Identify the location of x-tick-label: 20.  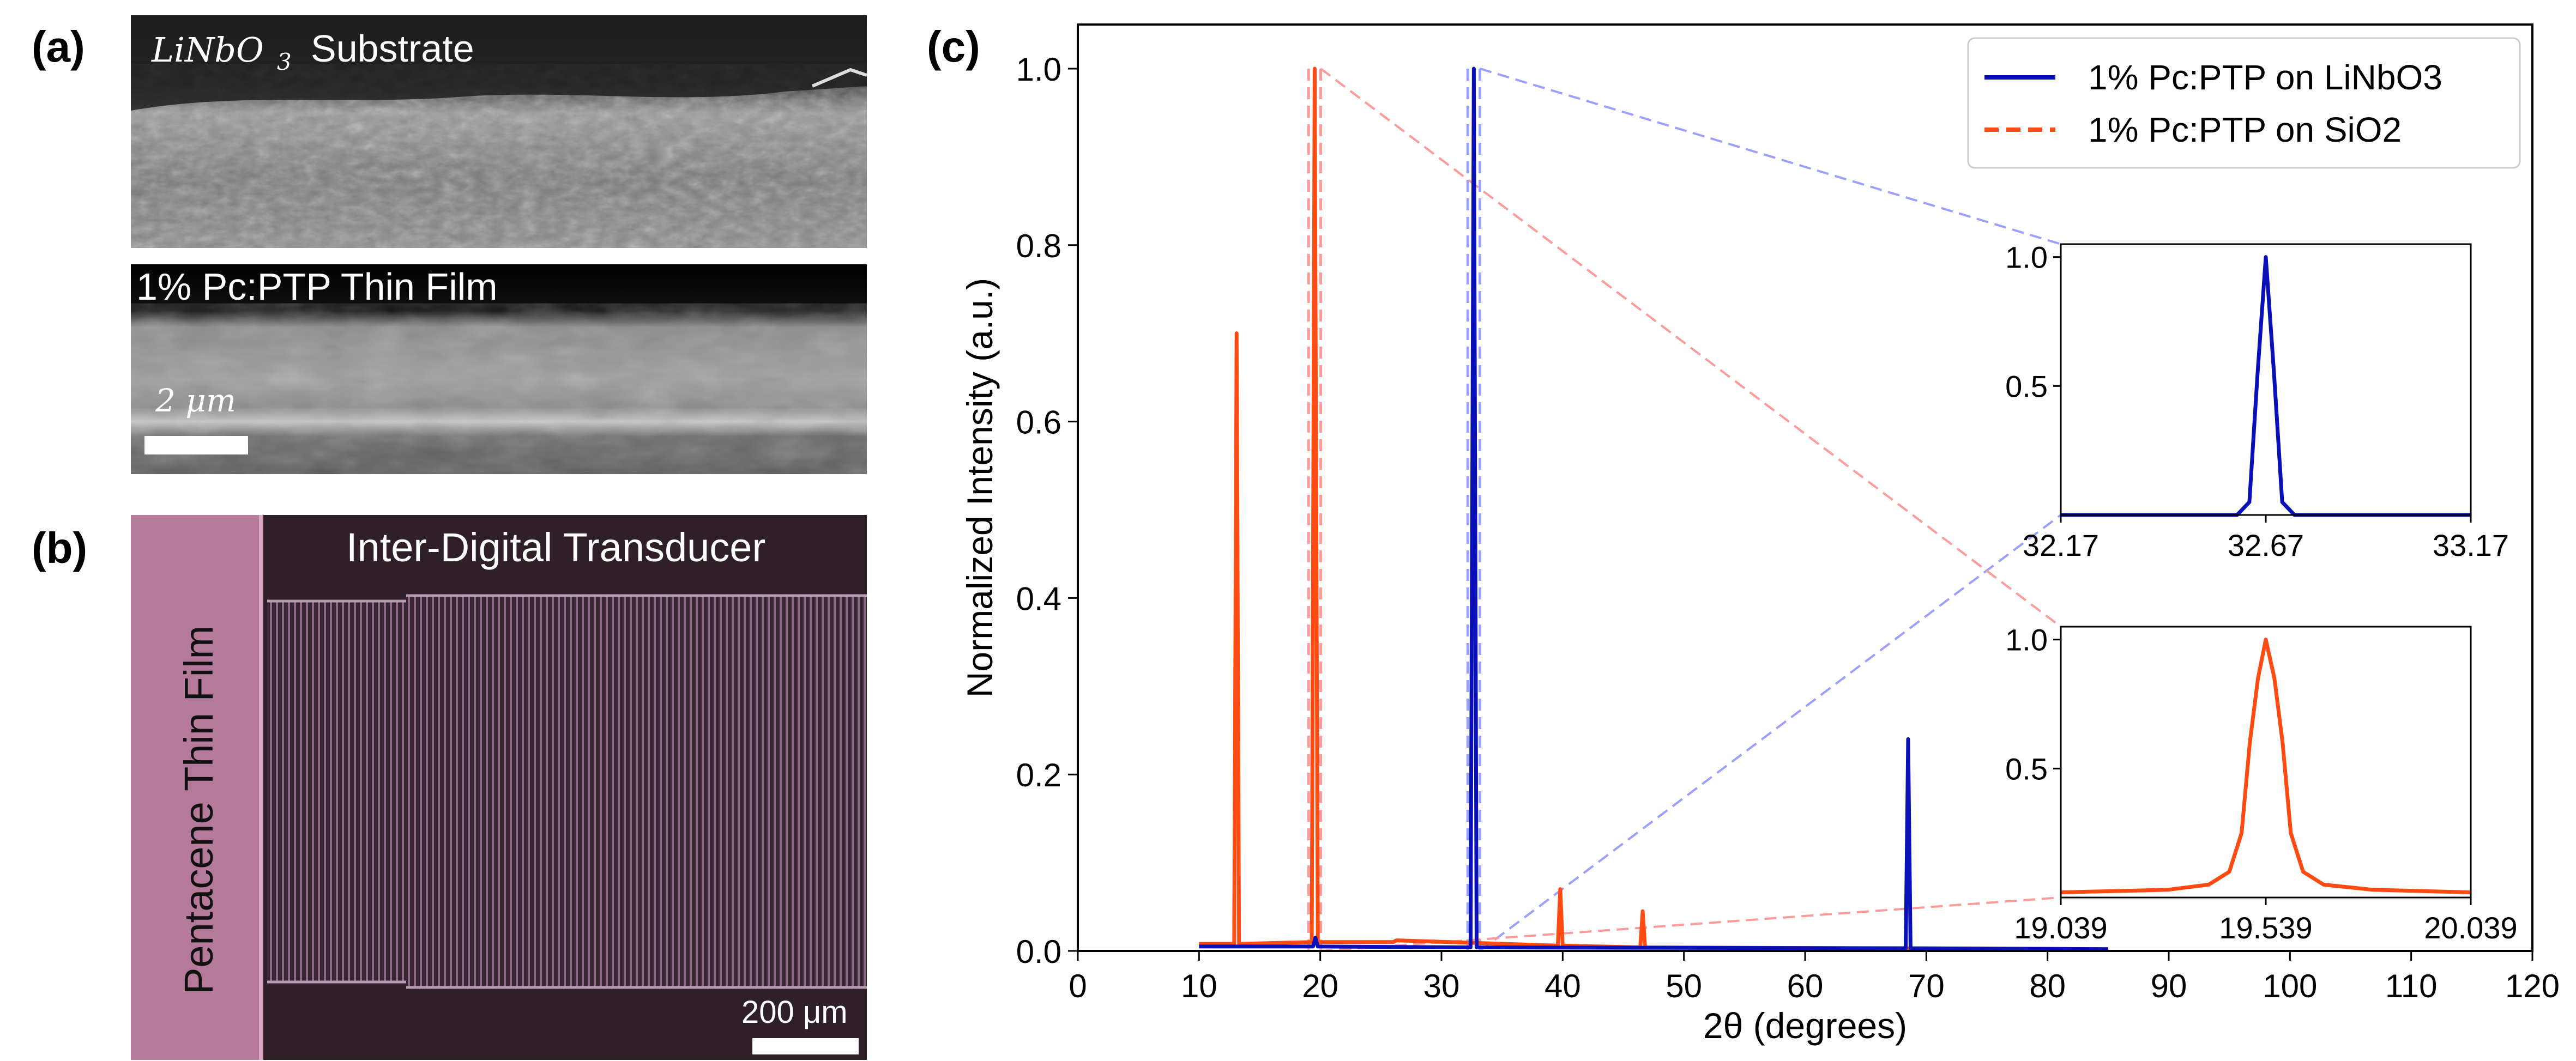
(1320, 986).